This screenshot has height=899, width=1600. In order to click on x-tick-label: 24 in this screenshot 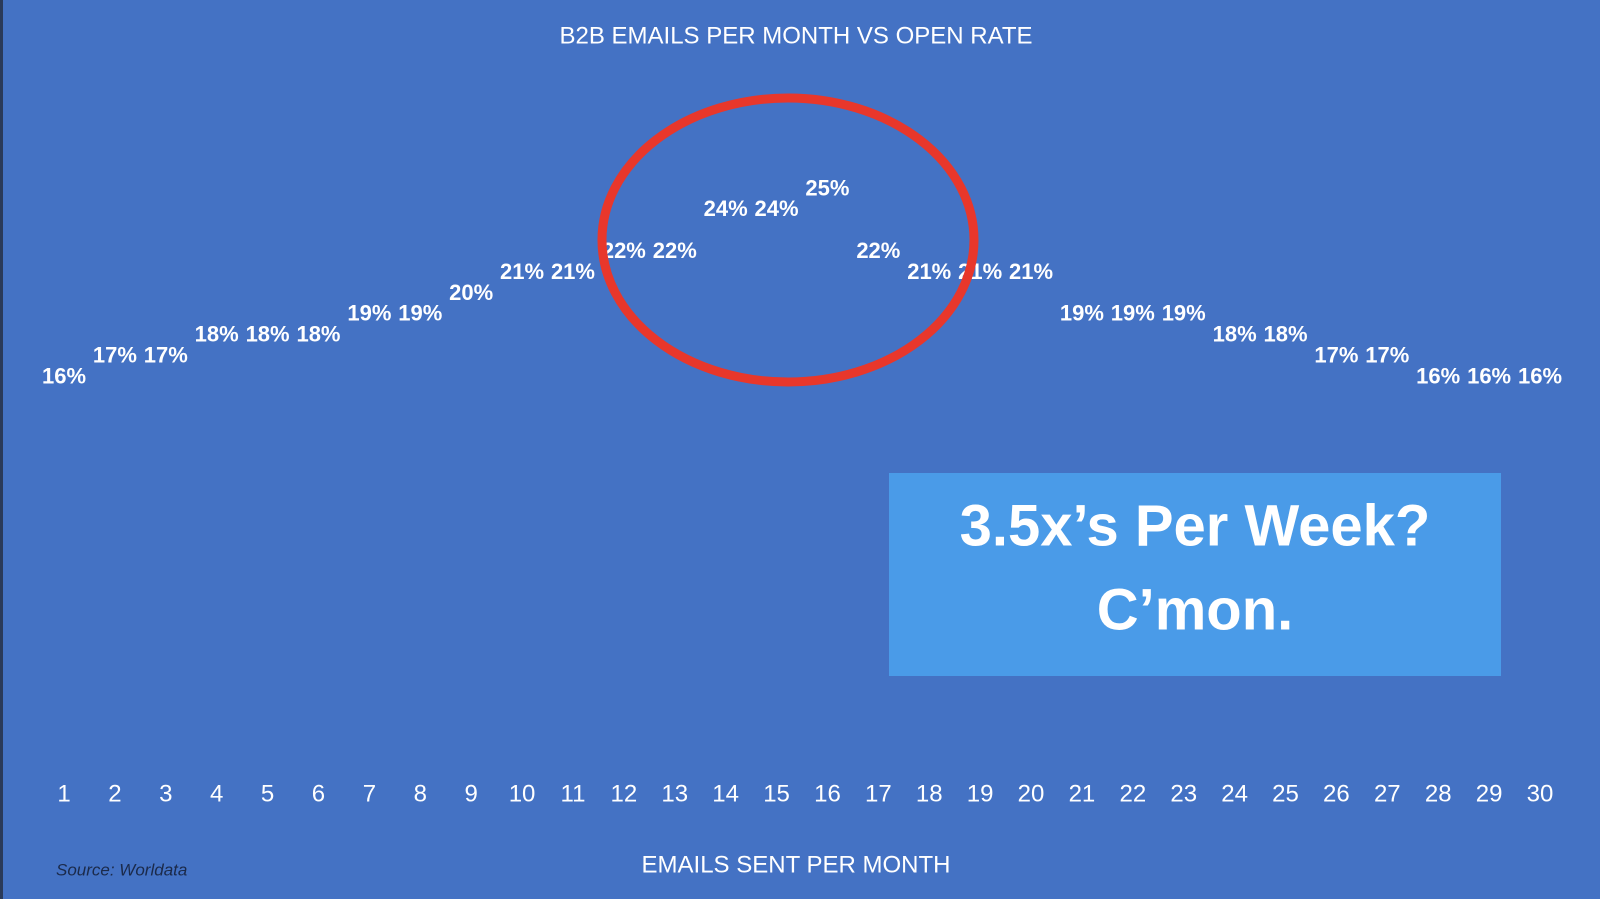, I will do `click(1234, 793)`.